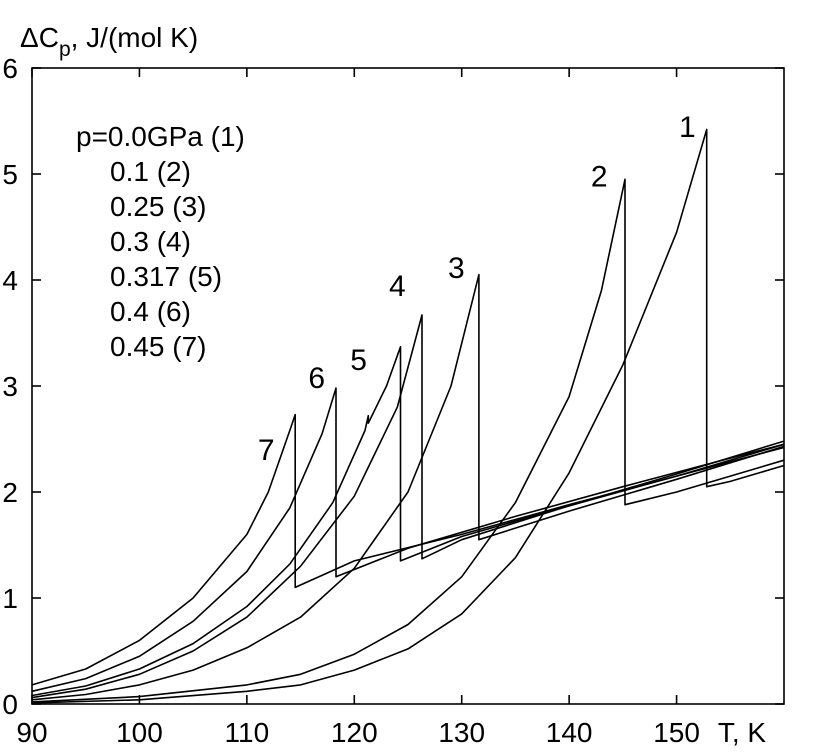  What do you see at coordinates (599, 177) in the screenshot?
I see `curve-label-2: 2` at bounding box center [599, 177].